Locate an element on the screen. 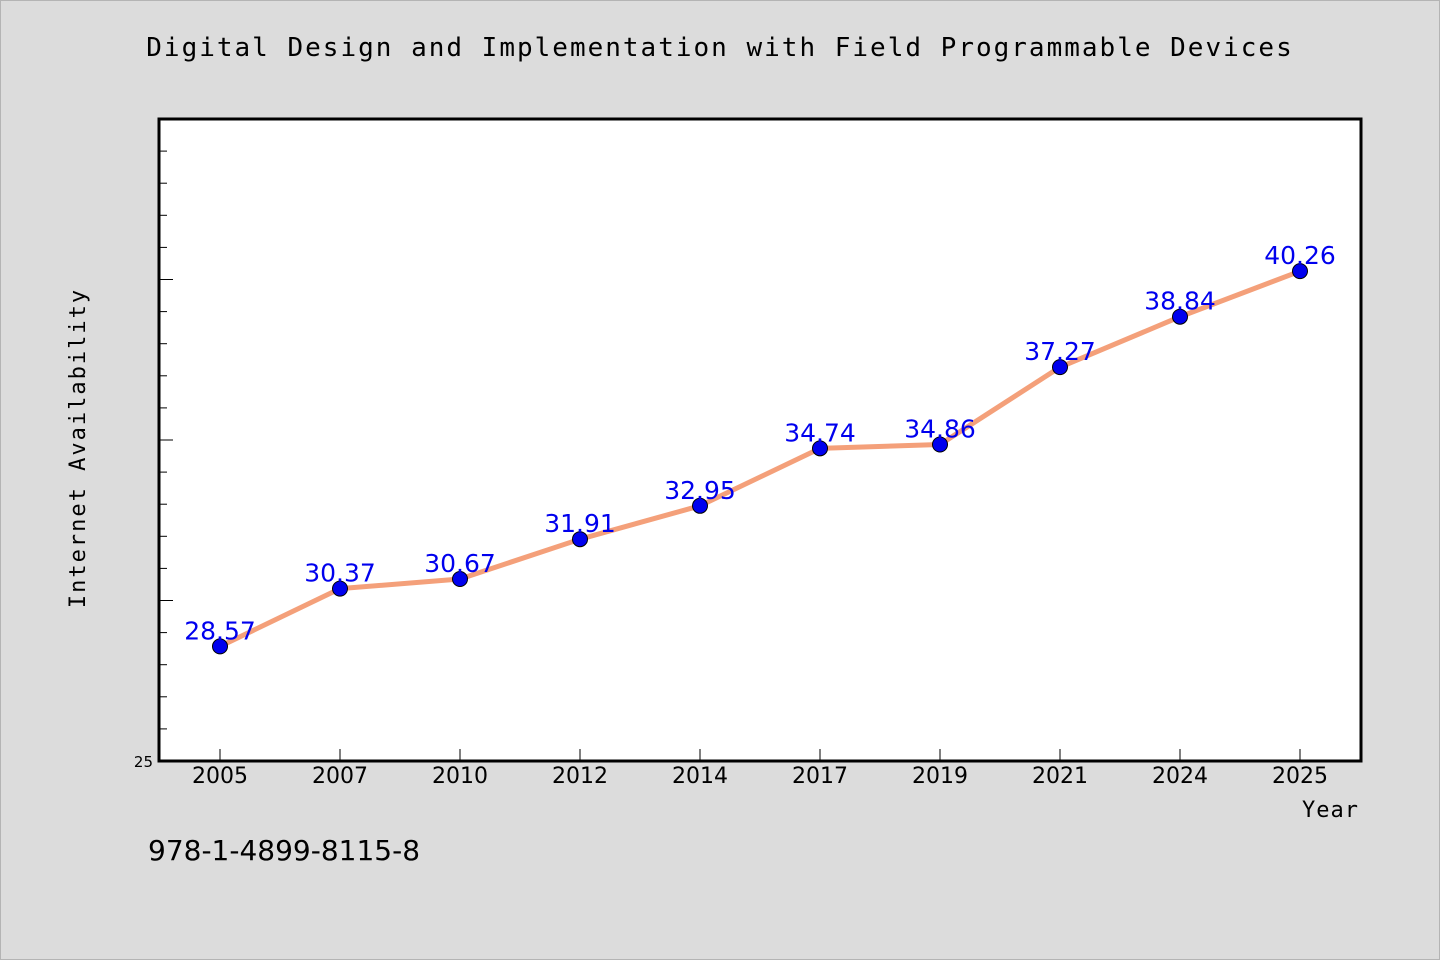 The height and width of the screenshot is (960, 1440). x-axis-ticks: 2005 2007 2010 2012 2014 2017 2019 2021 2024 2025 is located at coordinates (760, 769).